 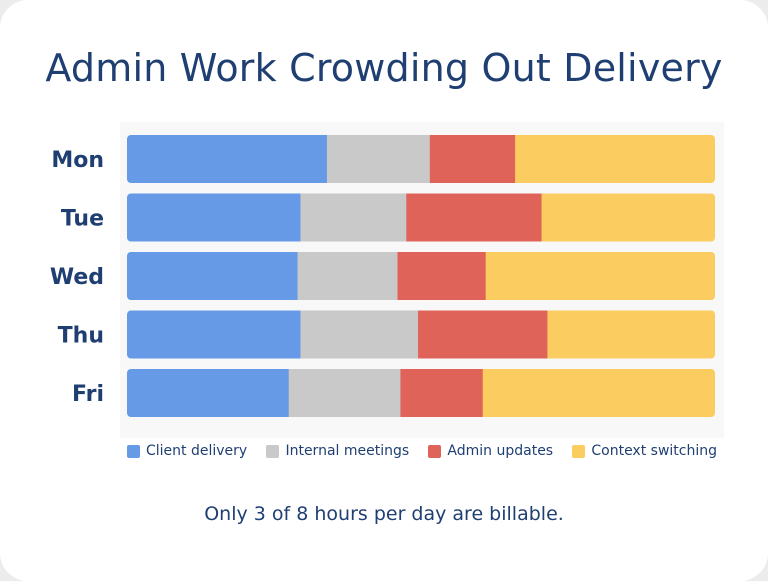 I want to click on bar-row-wed, so click(x=421, y=276).